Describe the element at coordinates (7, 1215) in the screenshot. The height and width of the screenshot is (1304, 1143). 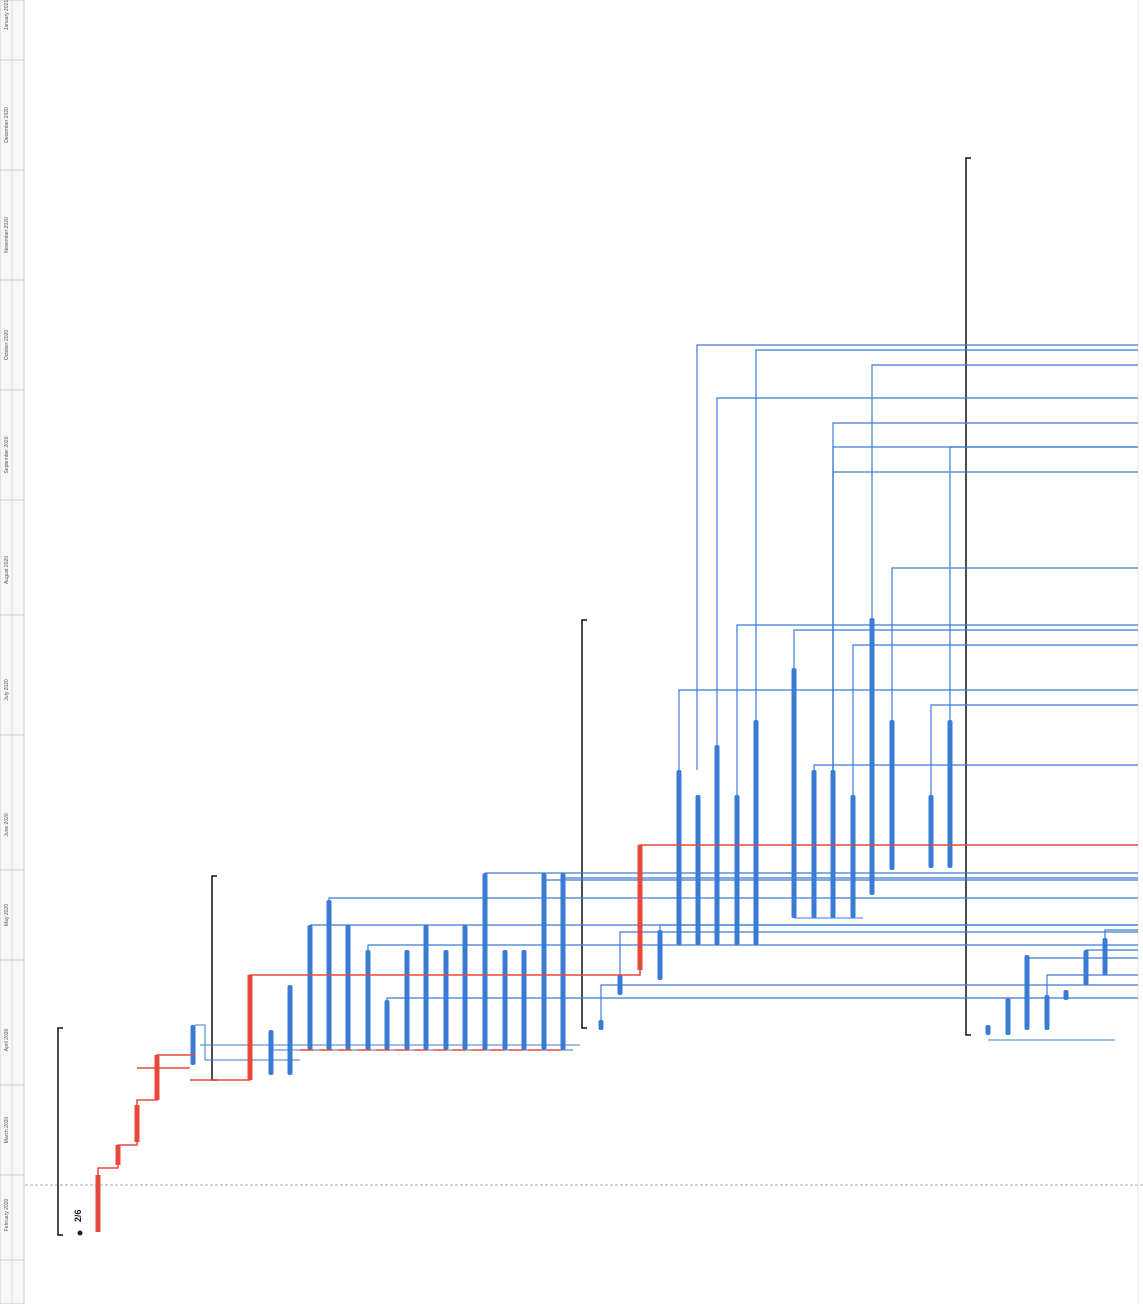
I see `month-label: February 2020` at that location.